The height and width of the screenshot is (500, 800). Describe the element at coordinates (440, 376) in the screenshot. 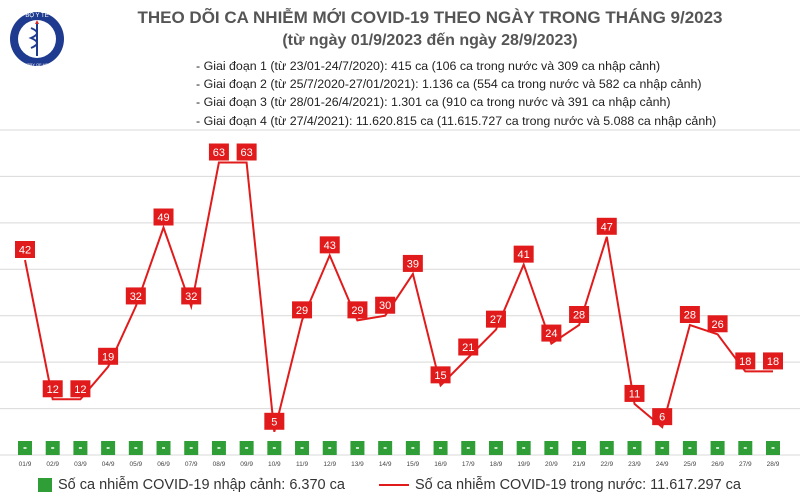

I see `data-label: 15` at that location.